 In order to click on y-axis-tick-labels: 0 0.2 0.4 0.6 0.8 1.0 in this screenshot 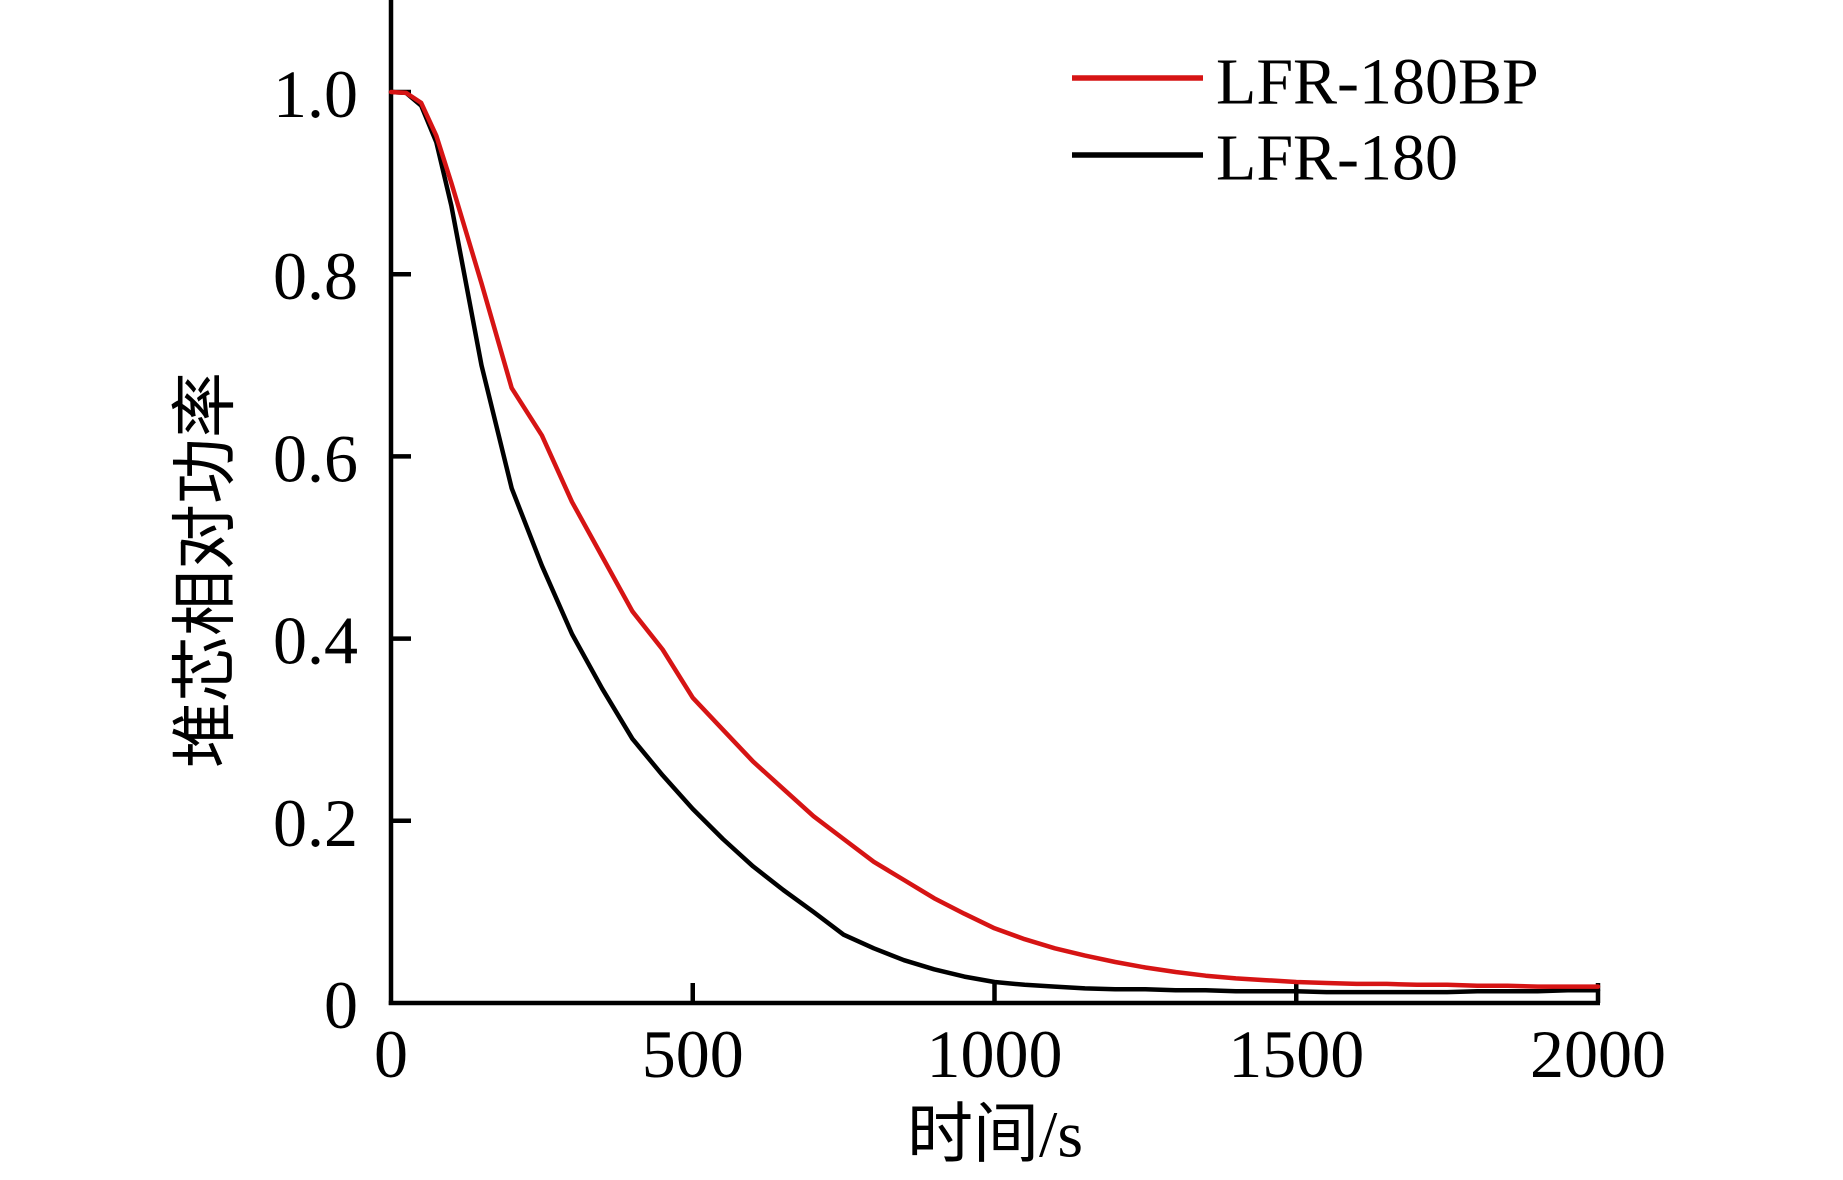, I will do `click(315, 549)`.